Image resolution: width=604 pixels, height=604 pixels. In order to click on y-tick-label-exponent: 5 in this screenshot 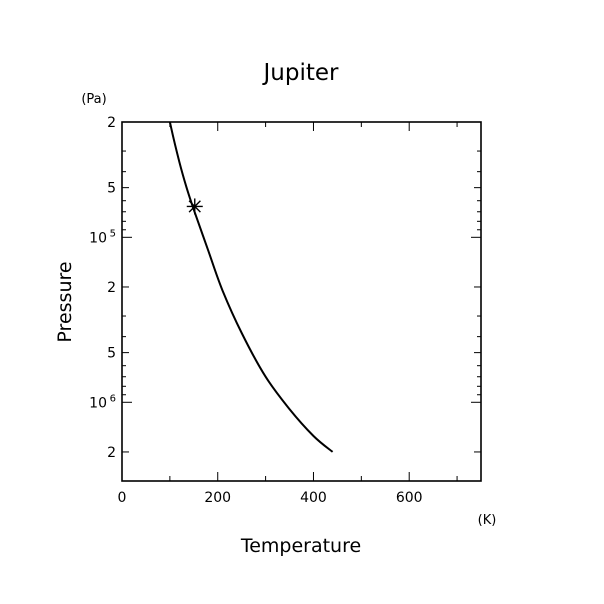, I will do `click(113, 233)`.